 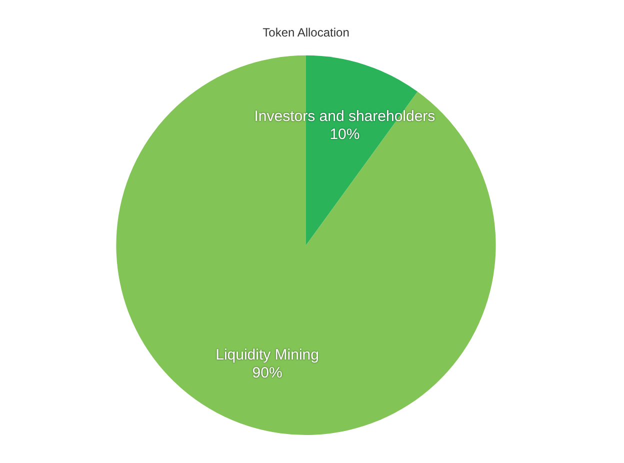 I want to click on slice-label: Investors and shareholders, so click(x=345, y=117).